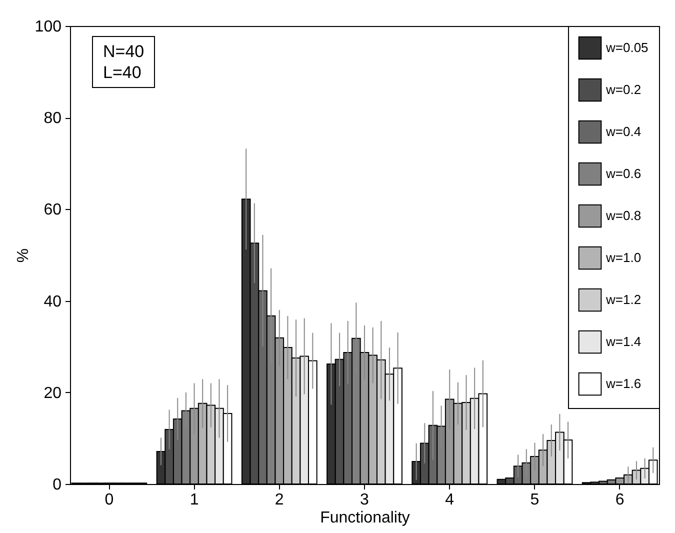 This screenshot has height=533, width=675. Describe the element at coordinates (623, 341) in the screenshot. I see `legend-label: w=1.4` at that location.